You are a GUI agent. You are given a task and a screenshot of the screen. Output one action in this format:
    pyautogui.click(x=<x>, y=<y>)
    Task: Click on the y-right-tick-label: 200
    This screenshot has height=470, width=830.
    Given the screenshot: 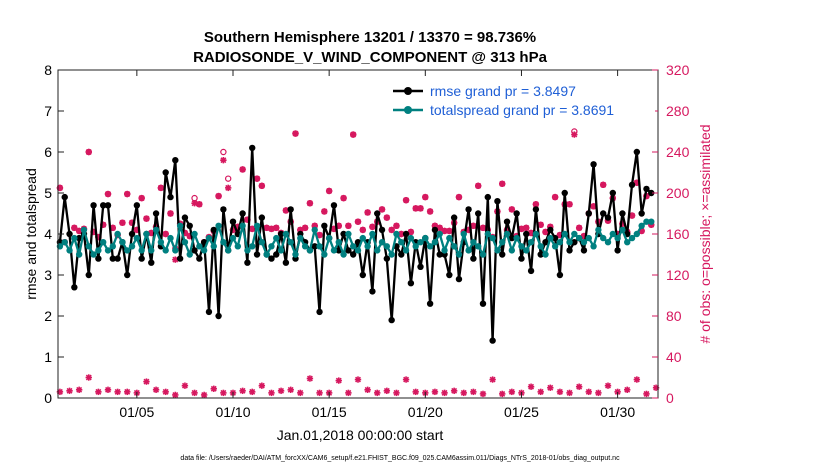 What is the action you would take?
    pyautogui.click(x=678, y=193)
    